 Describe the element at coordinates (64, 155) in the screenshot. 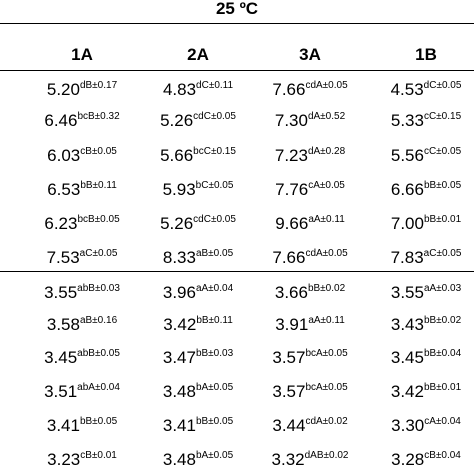

I see `cell-value: 6.03` at that location.